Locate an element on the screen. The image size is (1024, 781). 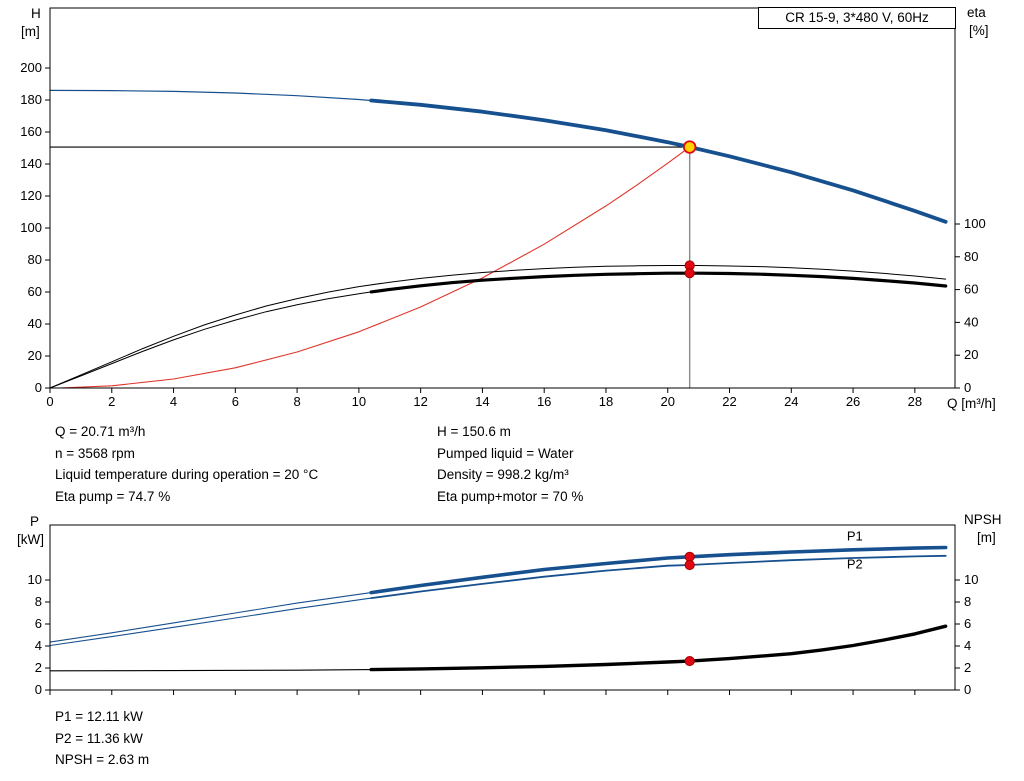
y-left-tick-label: 120 is located at coordinates (31, 195).